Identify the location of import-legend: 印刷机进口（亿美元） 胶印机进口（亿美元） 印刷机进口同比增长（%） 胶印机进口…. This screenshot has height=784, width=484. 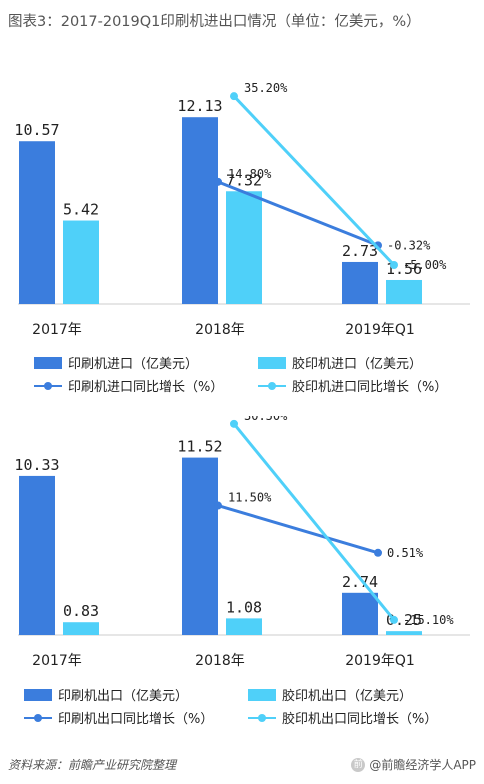
(242, 375).